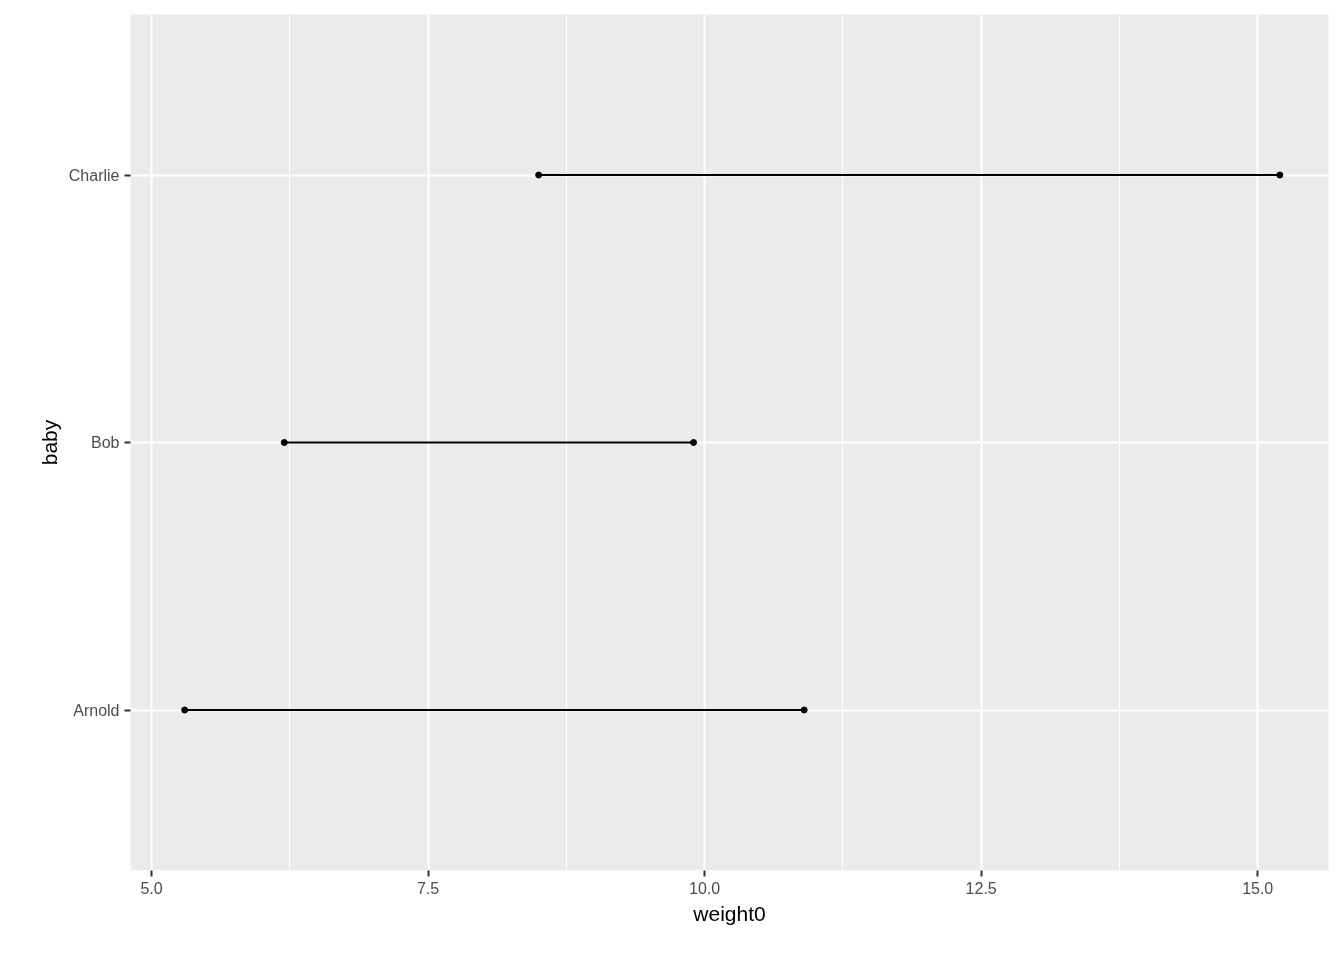  I want to click on y-axis-title: baby, so click(49, 442).